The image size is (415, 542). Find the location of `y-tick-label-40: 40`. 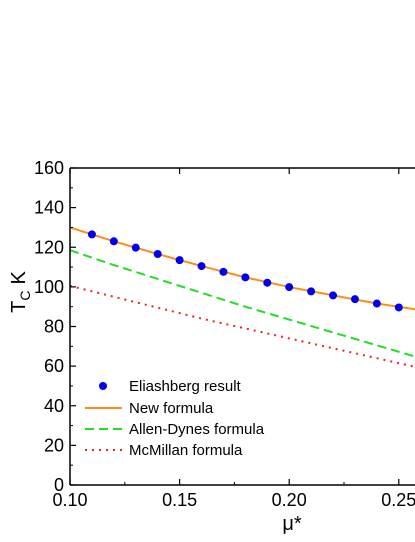

y-tick-label-40: 40 is located at coordinates (54, 406).